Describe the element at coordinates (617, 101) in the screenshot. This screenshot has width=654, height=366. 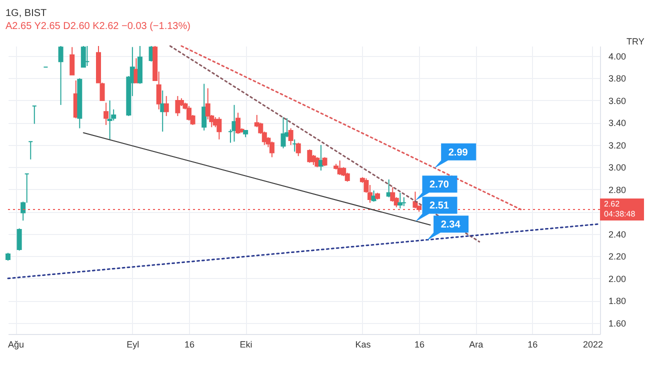
I see `y-tick-label: 3.60` at that location.